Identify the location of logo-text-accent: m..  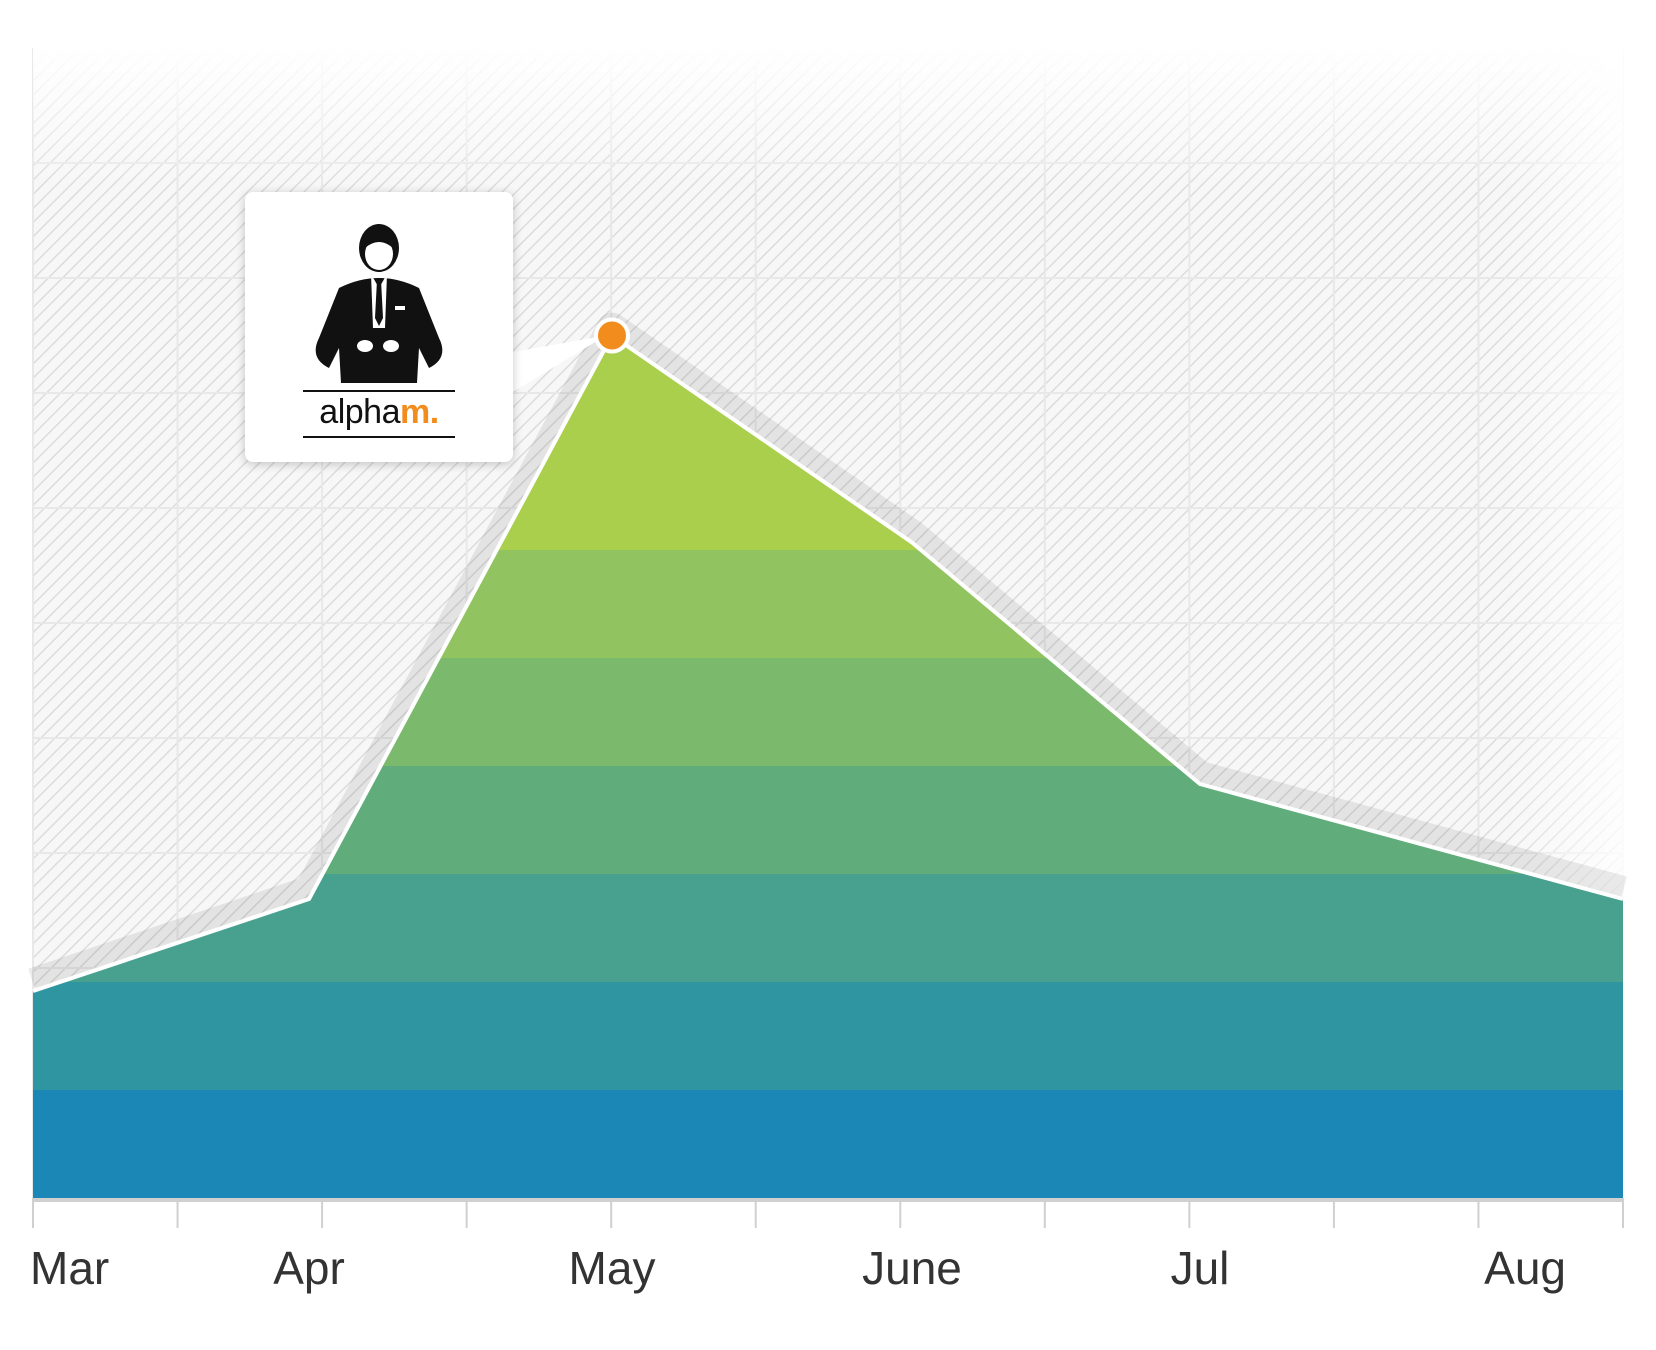
(419, 412).